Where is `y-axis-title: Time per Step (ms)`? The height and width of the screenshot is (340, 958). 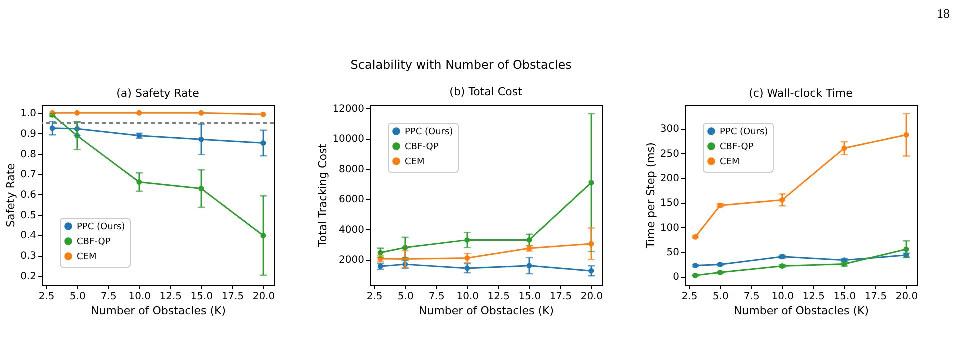 y-axis-title: Time per Step (ms) is located at coordinates (651, 196).